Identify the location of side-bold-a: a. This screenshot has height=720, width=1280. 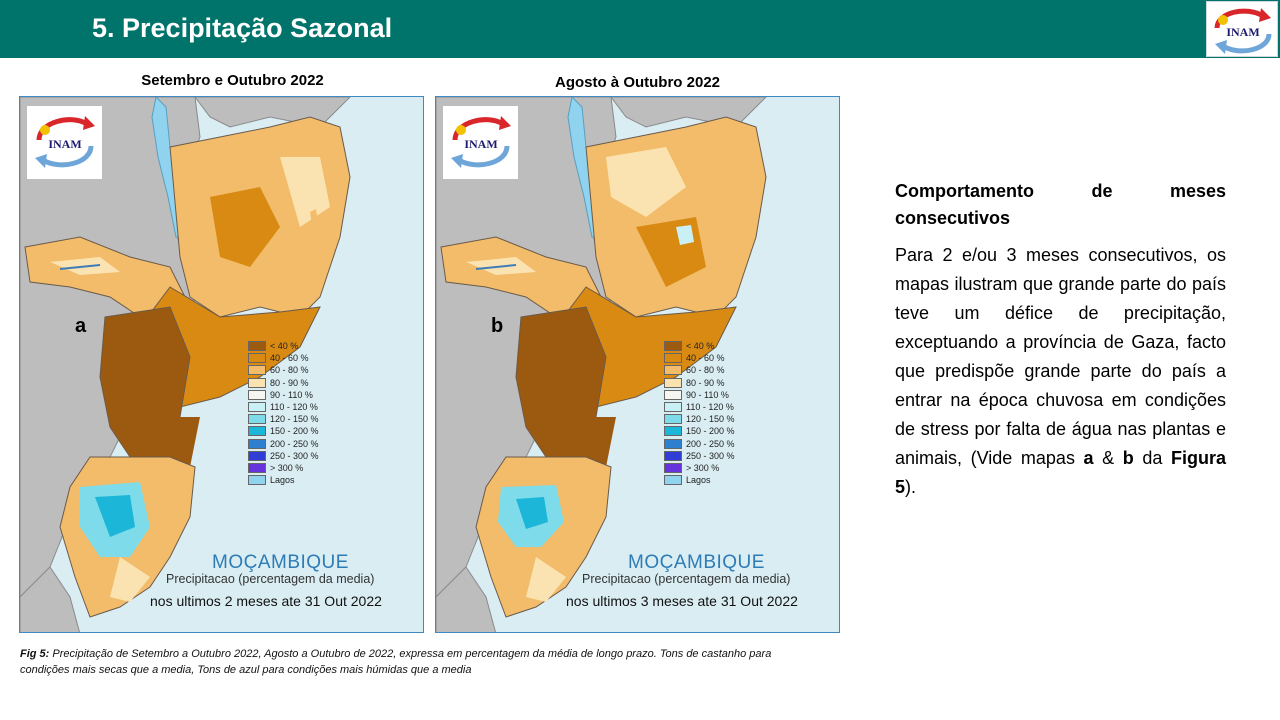
(1088, 458).